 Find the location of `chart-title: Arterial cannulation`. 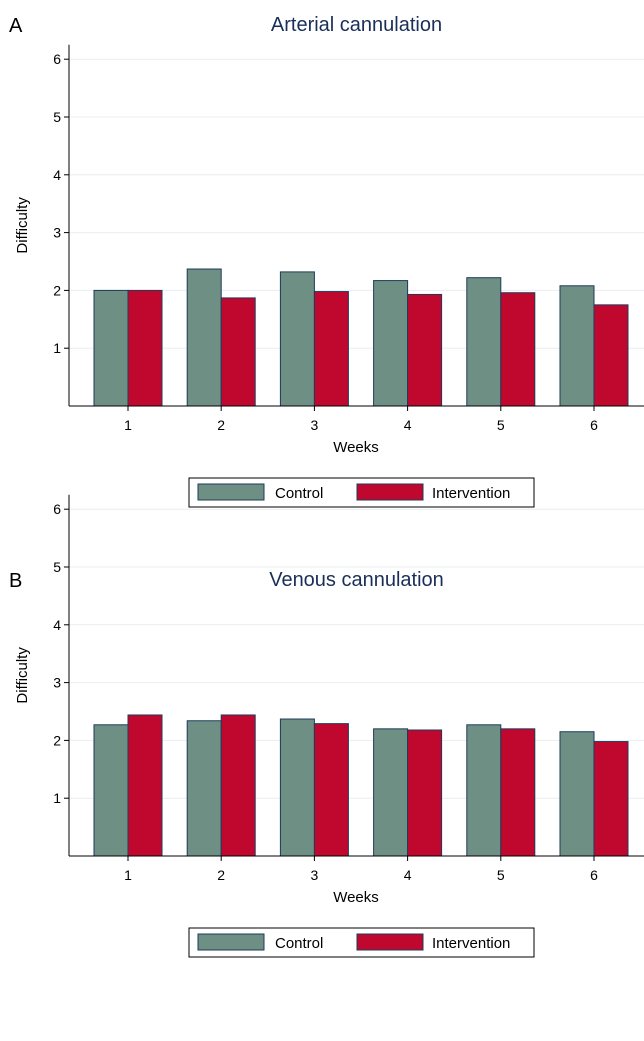

chart-title: Arterial cannulation is located at coordinates (356, 25).